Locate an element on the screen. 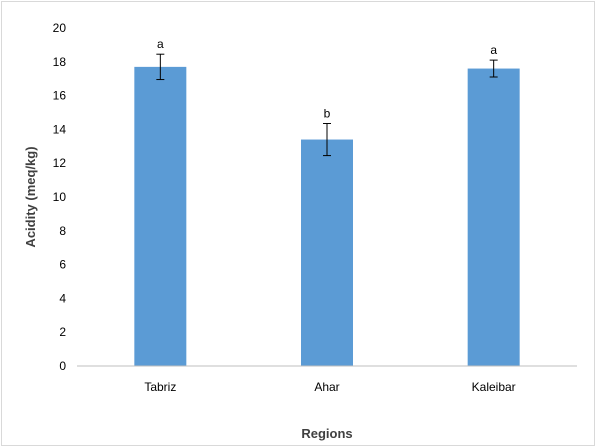 The width and height of the screenshot is (597, 448). x-axis-ticks: Tabriz Ahar Kaleibar is located at coordinates (329, 387).